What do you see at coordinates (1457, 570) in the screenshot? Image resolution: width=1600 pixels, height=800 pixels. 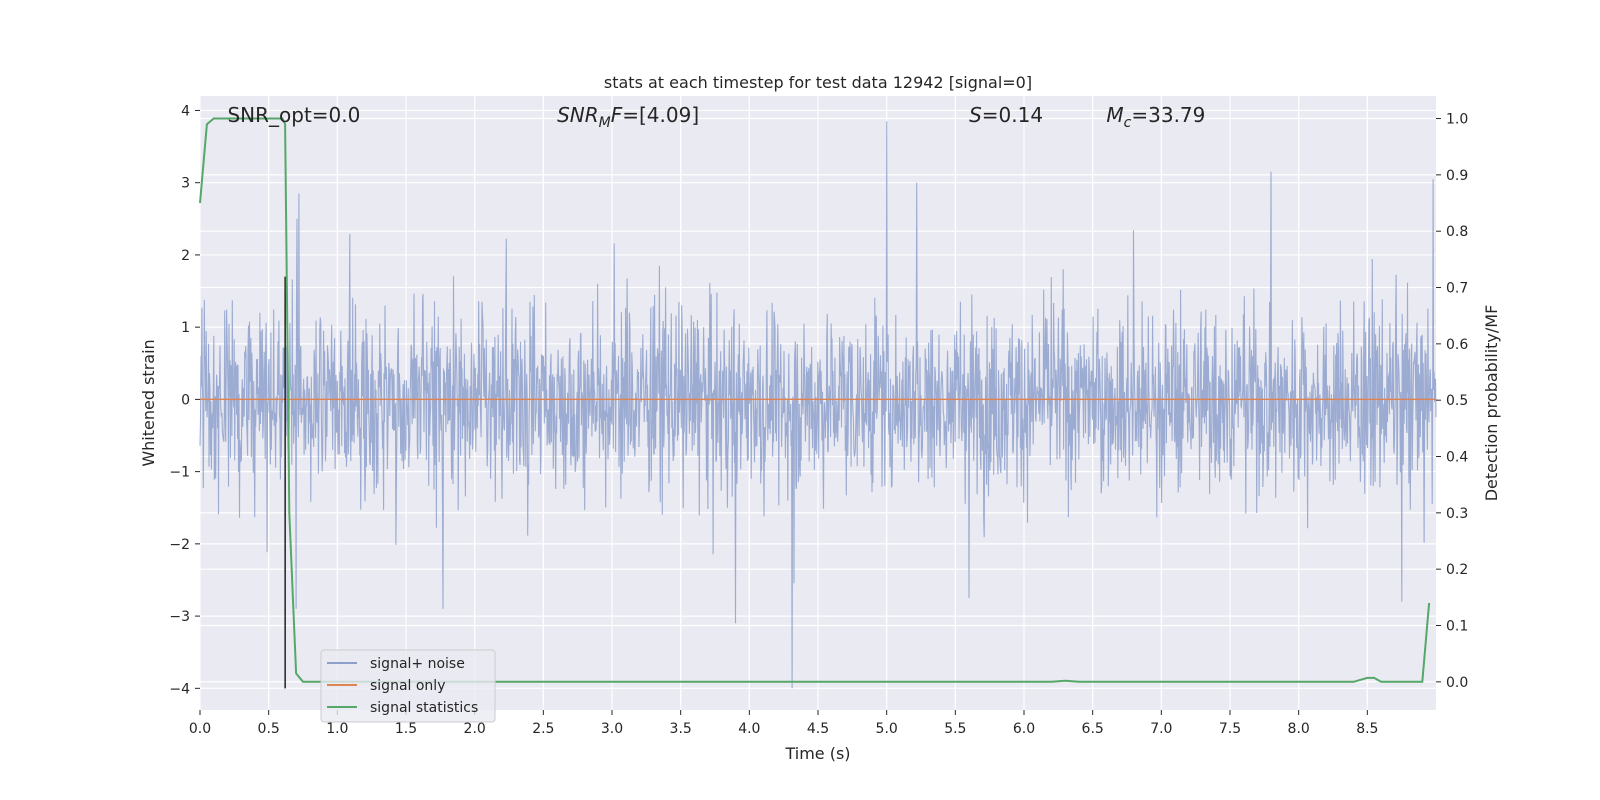 I see `y2-tick-label: 0.2` at bounding box center [1457, 570].